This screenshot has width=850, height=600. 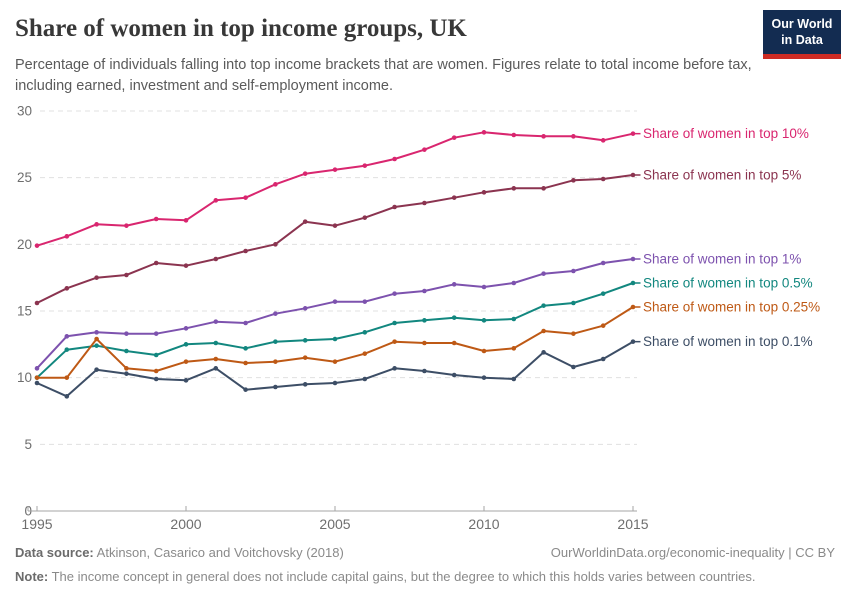 I want to click on series-point-top-10-2013, so click(x=573, y=136).